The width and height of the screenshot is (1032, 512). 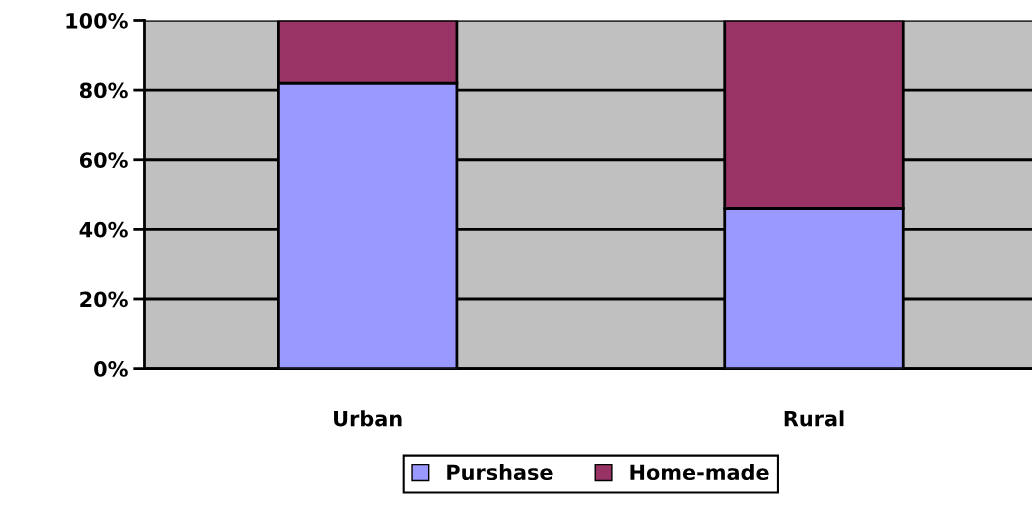 I want to click on legend-label: Purshase, so click(x=500, y=472).